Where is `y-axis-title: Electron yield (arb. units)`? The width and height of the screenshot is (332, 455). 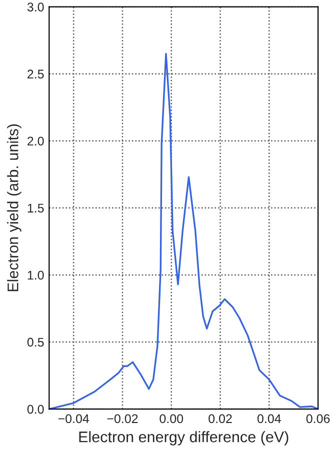
y-axis-title: Electron yield (arb. units) is located at coordinates (14, 208).